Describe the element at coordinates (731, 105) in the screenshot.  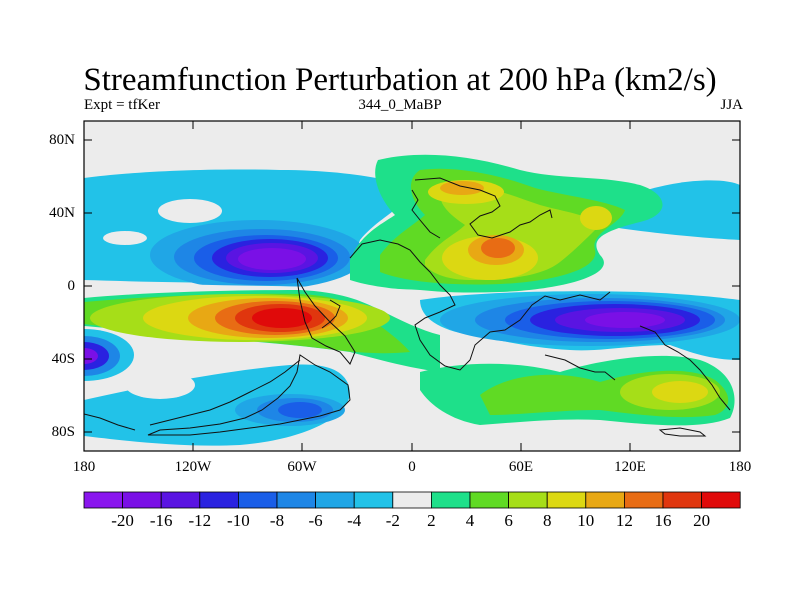
I see `season-label: JJA` at that location.